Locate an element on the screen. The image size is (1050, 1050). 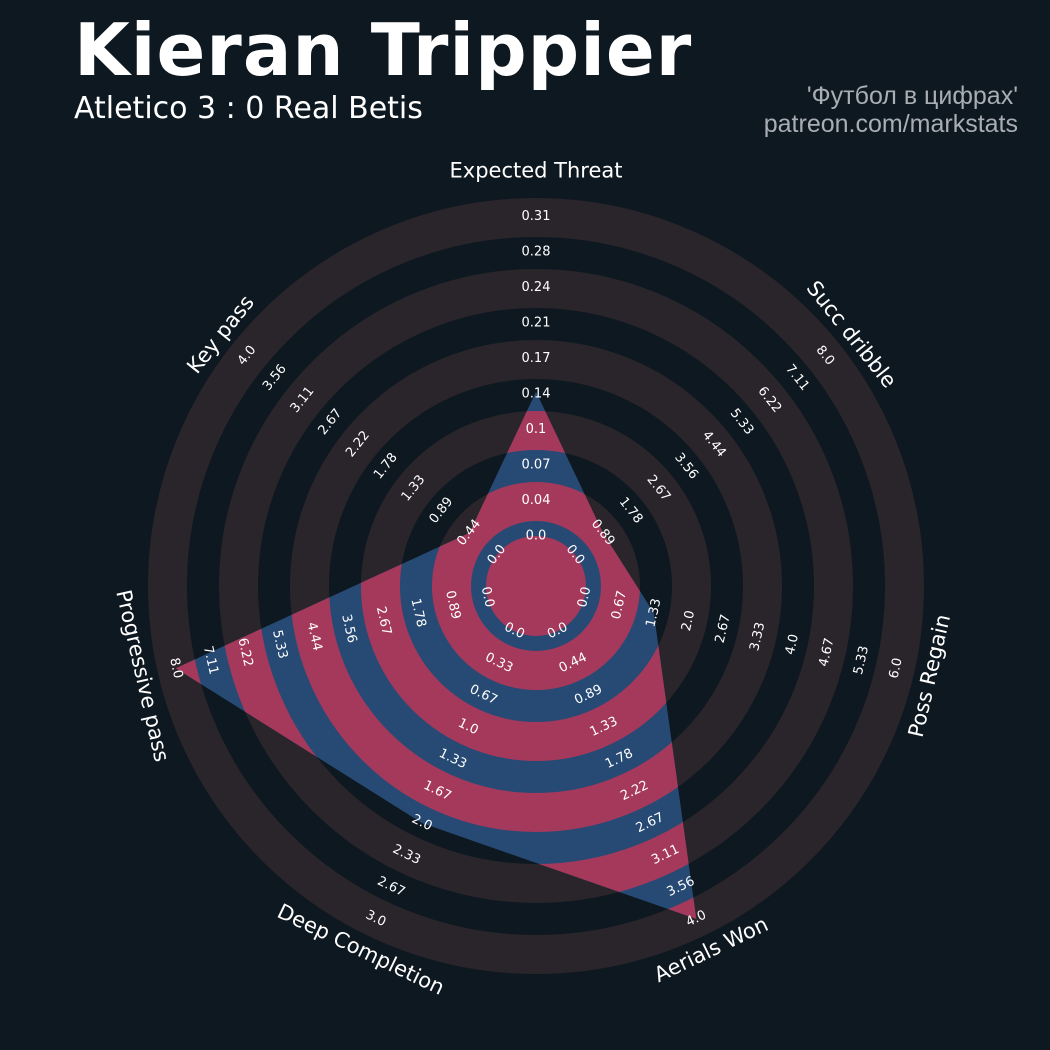
tick-label: 7.11 is located at coordinates (210, 661).